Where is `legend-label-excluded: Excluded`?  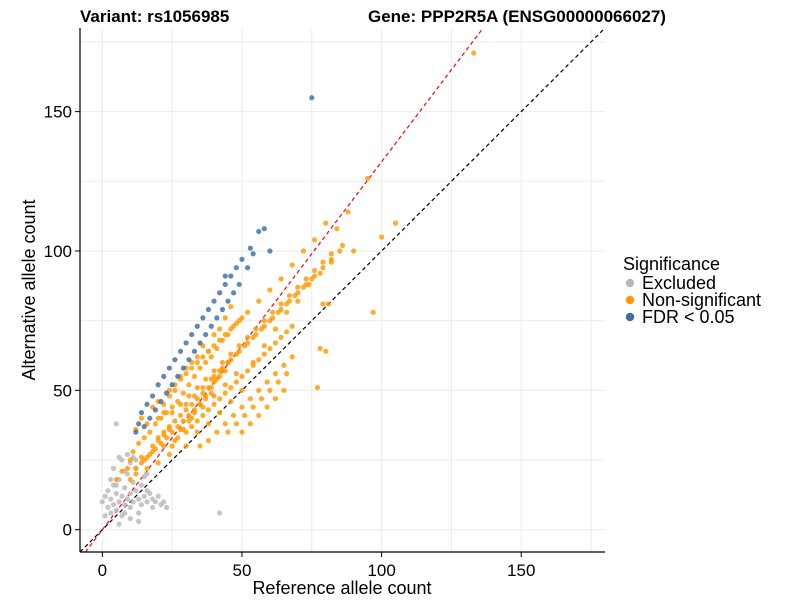 legend-label-excluded: Excluded is located at coordinates (679, 283).